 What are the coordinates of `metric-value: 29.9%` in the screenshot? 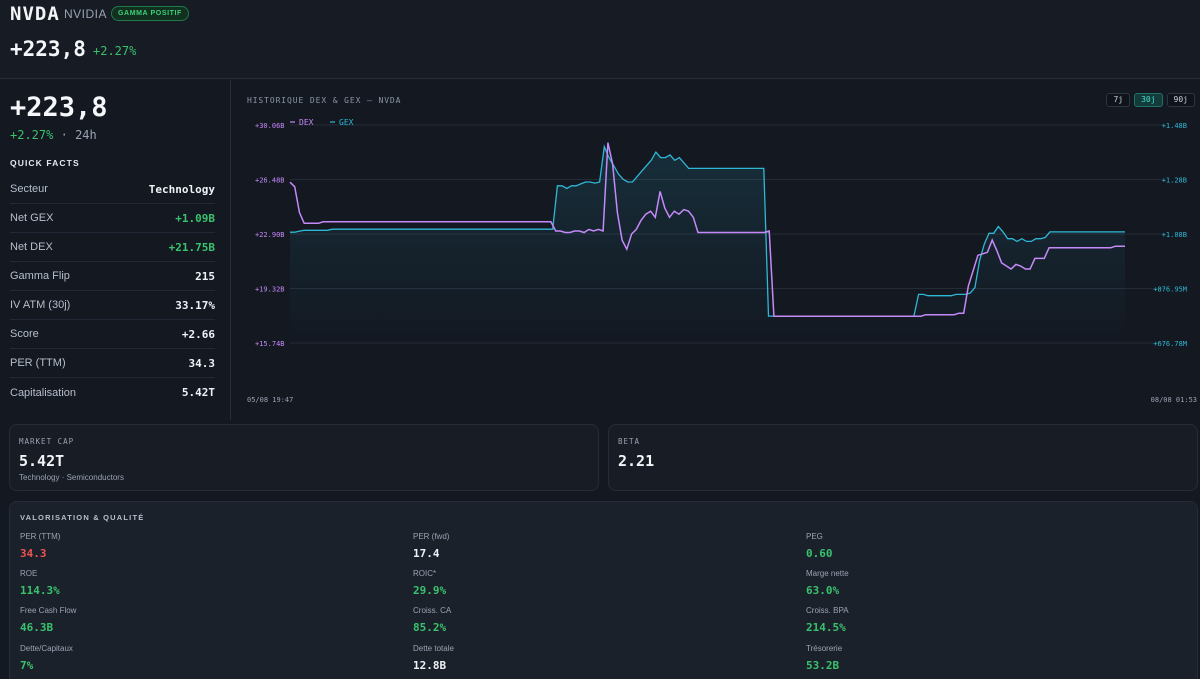 It's located at (430, 590).